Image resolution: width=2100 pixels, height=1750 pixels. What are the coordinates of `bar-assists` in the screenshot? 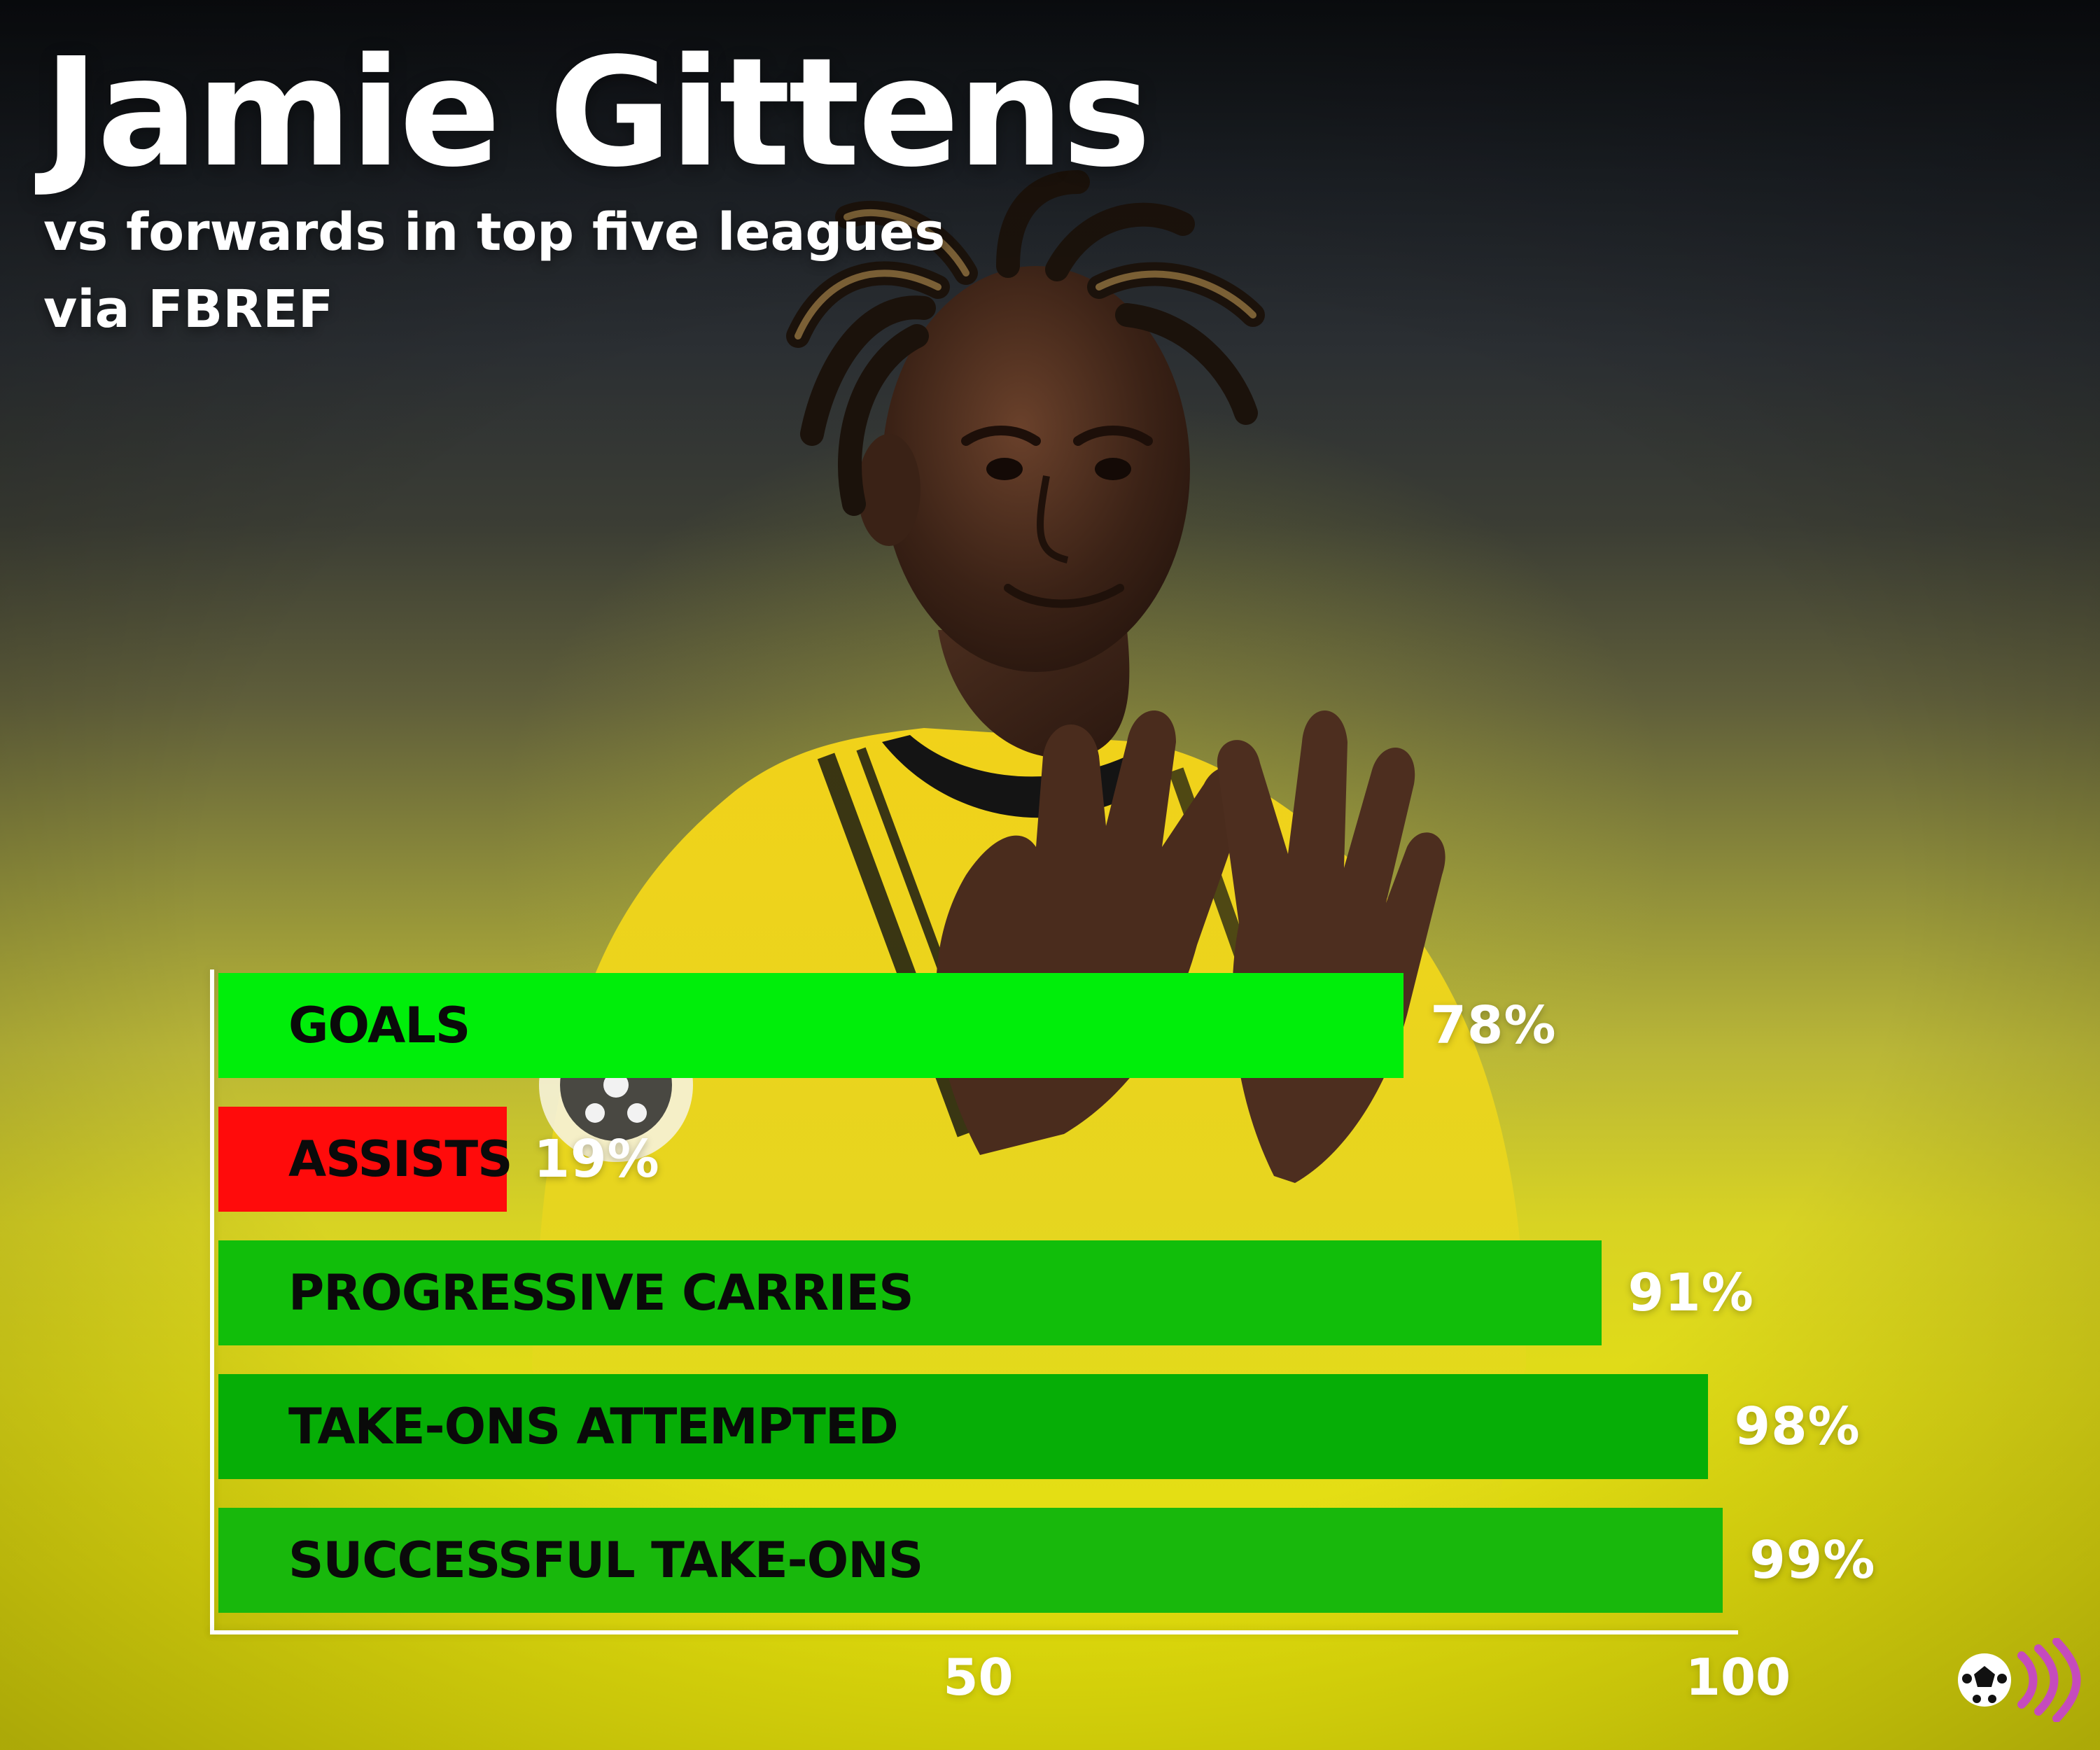 It's located at (362, 1159).